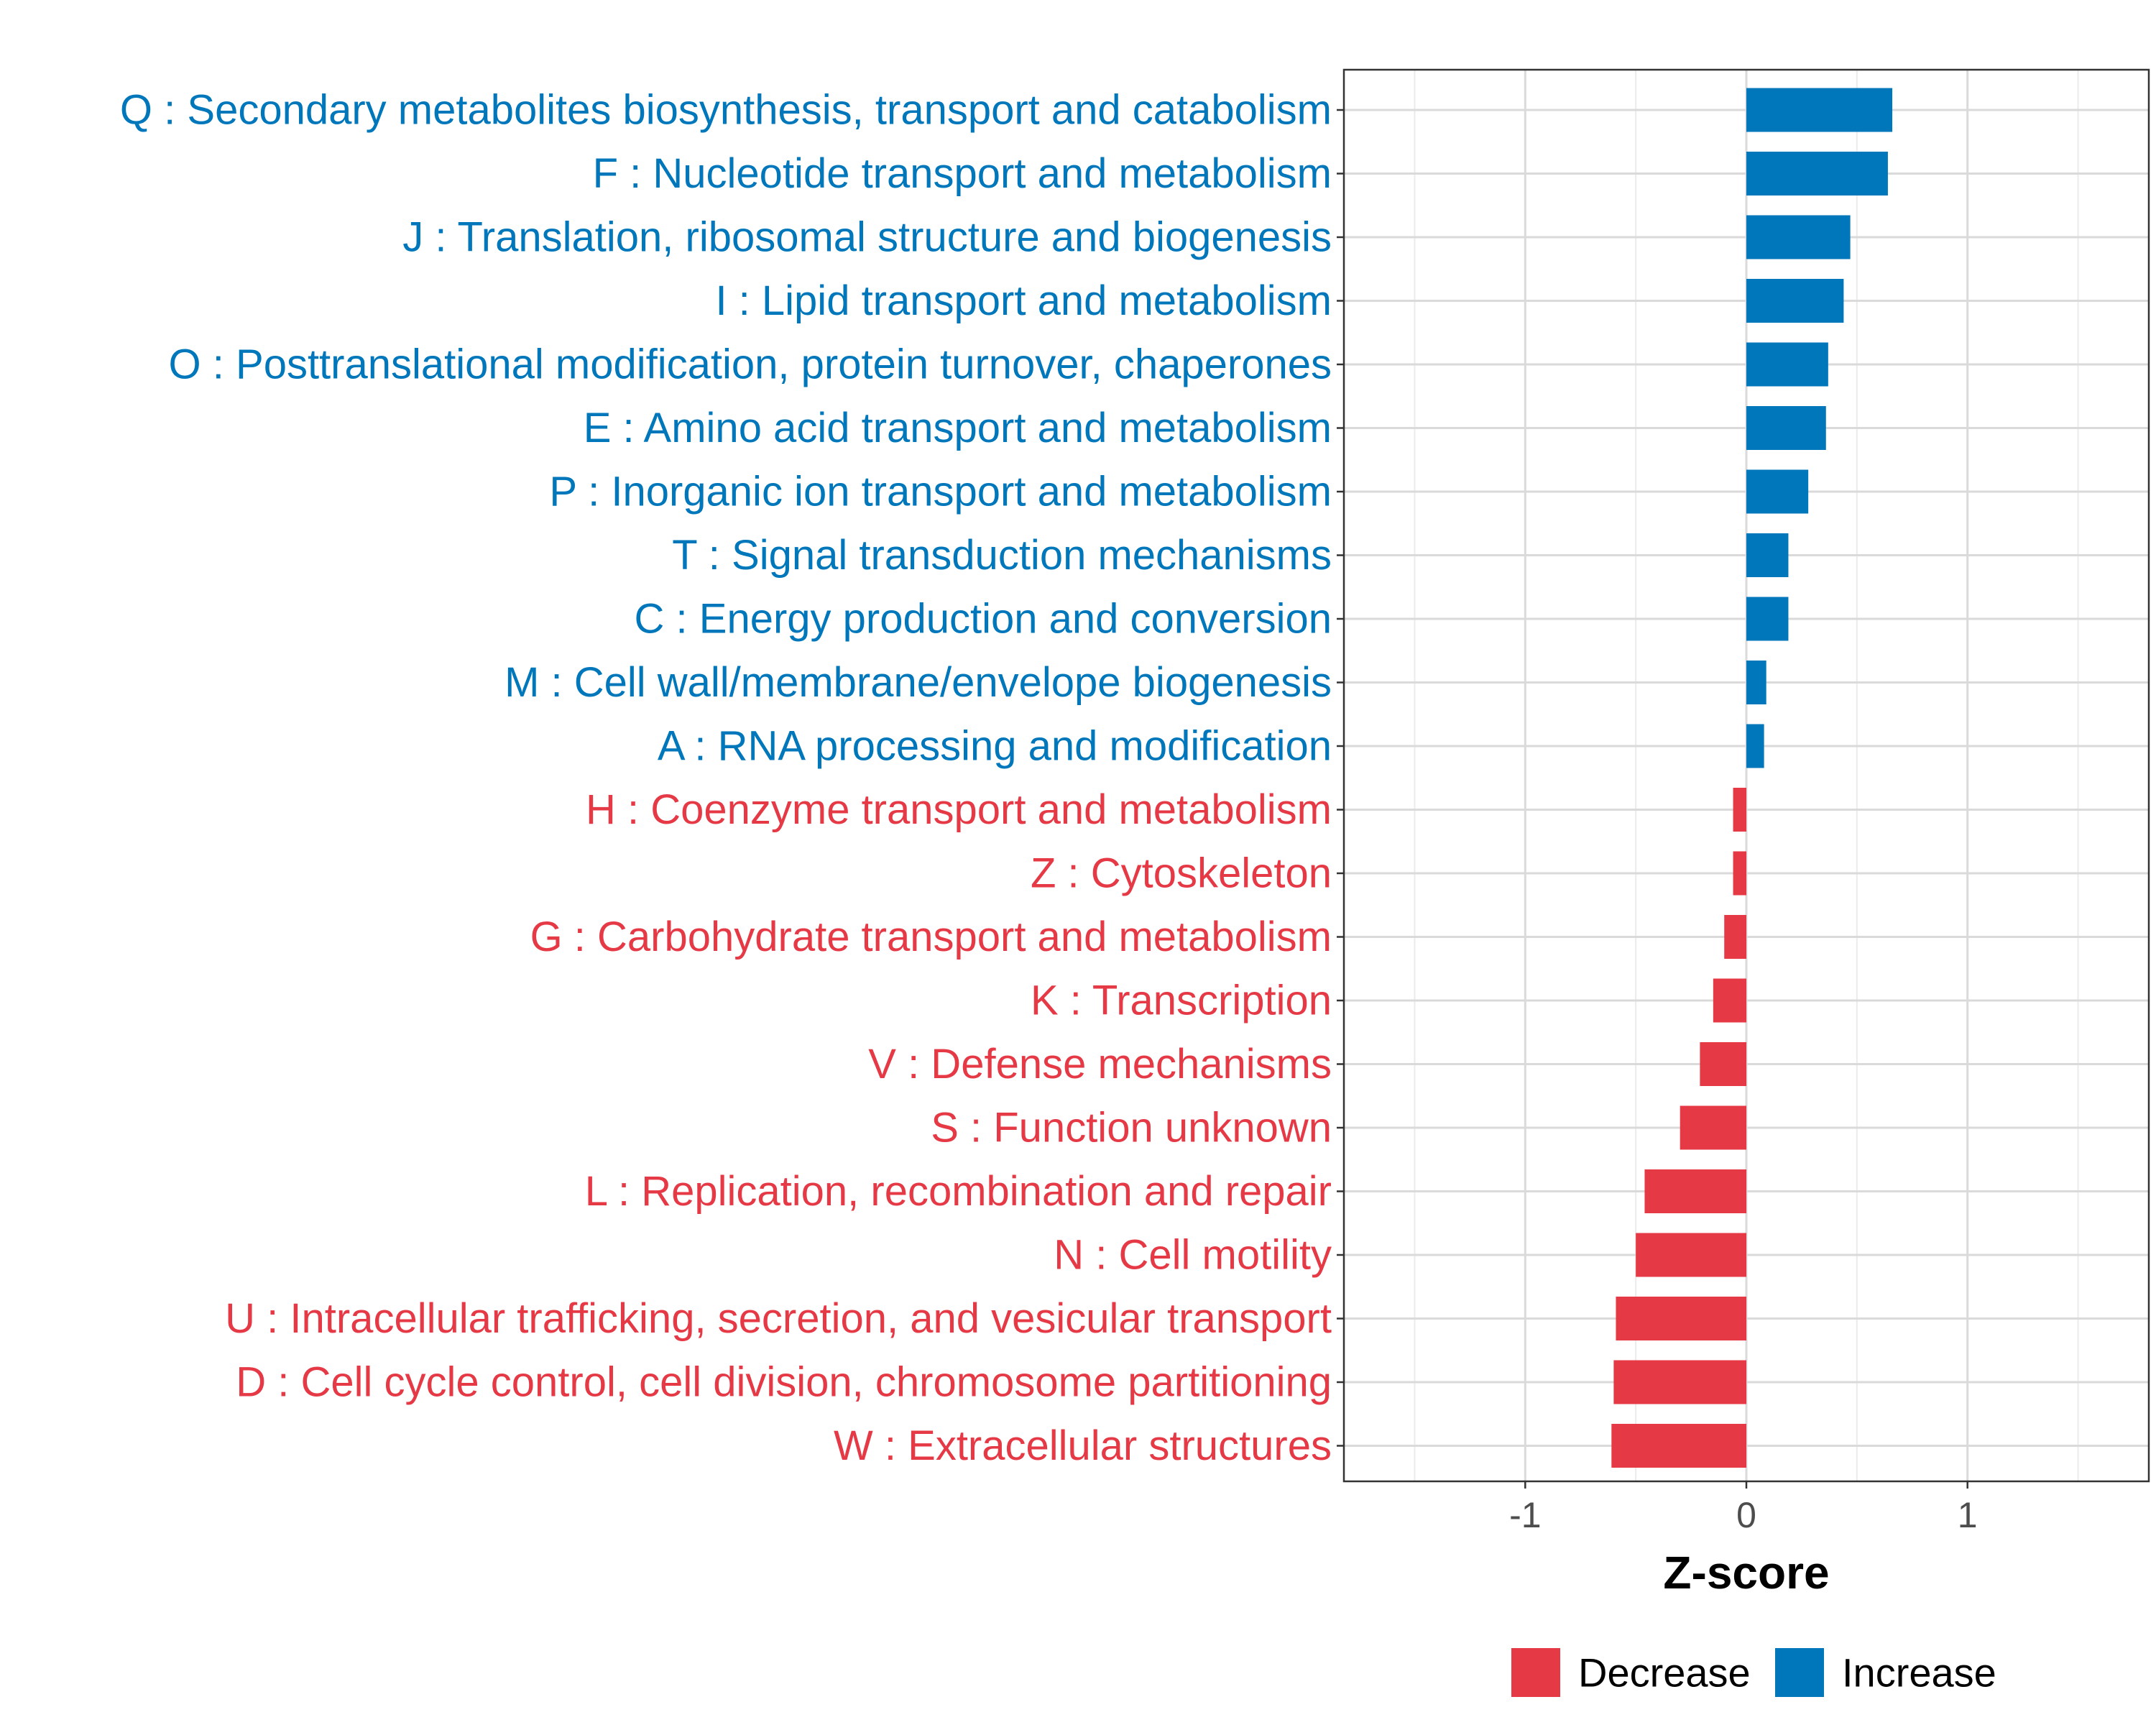 This screenshot has height=1725, width=2156. I want to click on x-tick-label: 1, so click(1968, 1515).